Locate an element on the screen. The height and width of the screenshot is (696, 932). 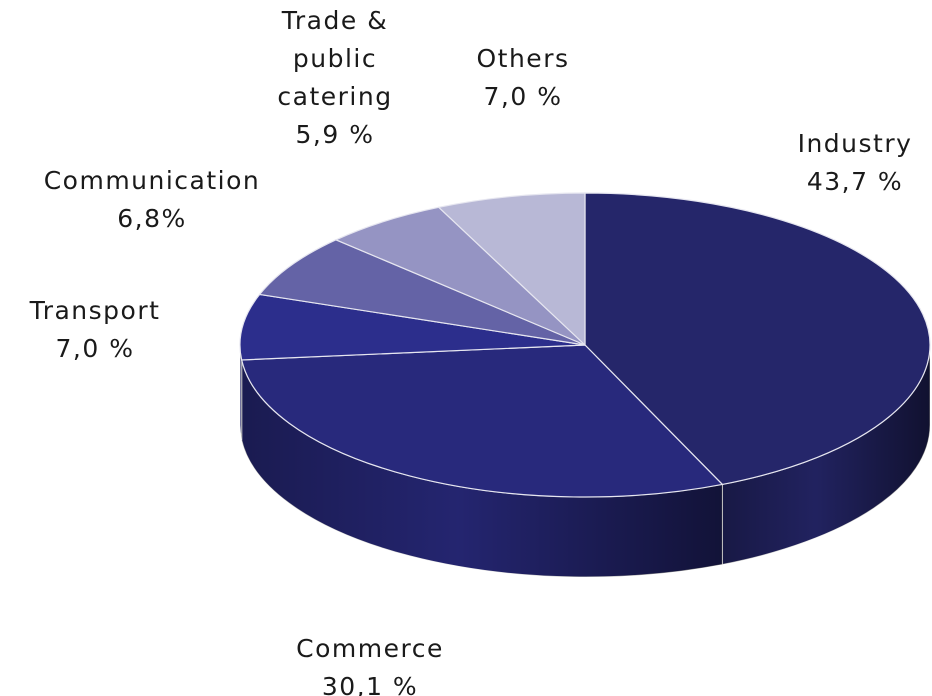
category-label: Commerce is located at coordinates (370, 648).